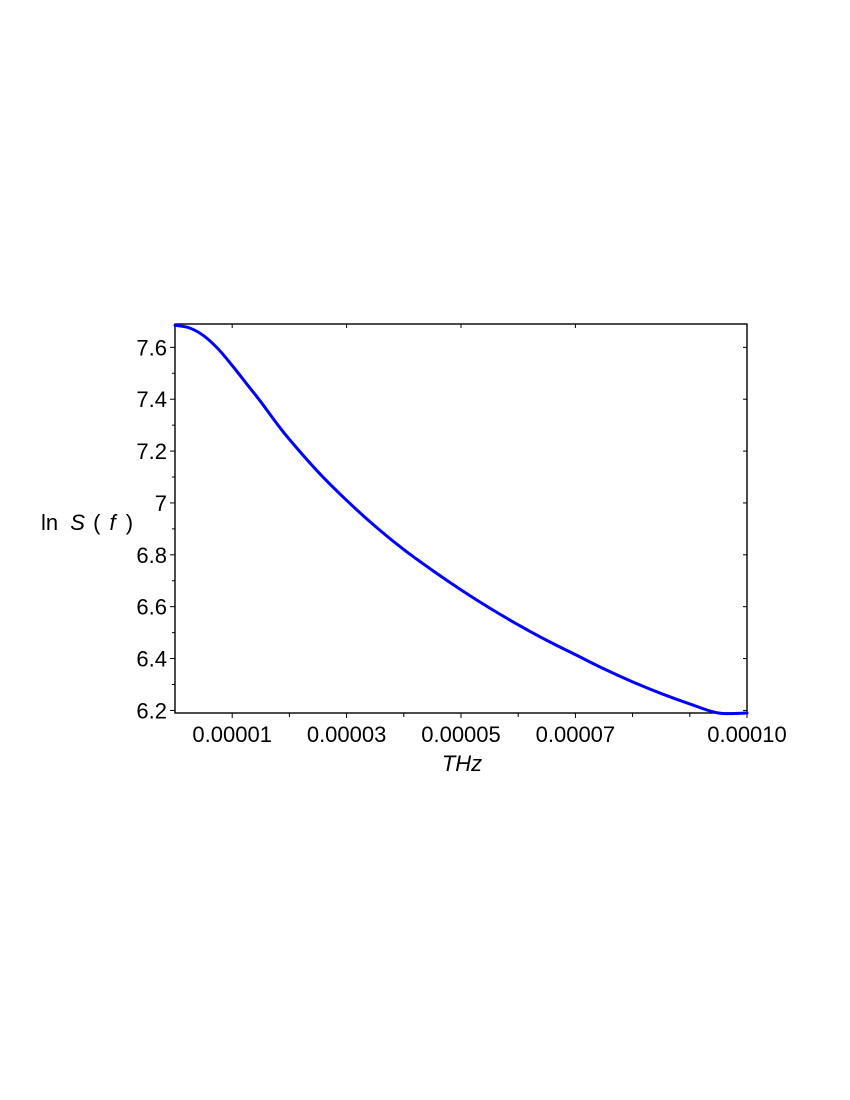 The image size is (850, 1100). I want to click on y-tick-label: 7.6, so click(151, 347).